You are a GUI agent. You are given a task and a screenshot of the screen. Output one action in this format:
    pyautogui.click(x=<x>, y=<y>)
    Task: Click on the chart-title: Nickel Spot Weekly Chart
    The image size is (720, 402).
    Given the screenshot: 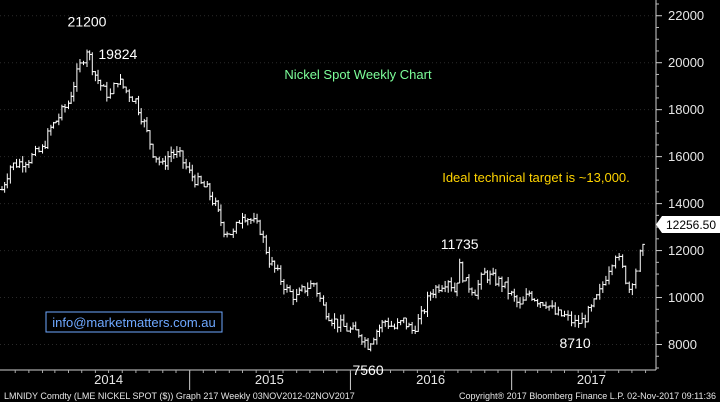 What is the action you would take?
    pyautogui.click(x=358, y=74)
    